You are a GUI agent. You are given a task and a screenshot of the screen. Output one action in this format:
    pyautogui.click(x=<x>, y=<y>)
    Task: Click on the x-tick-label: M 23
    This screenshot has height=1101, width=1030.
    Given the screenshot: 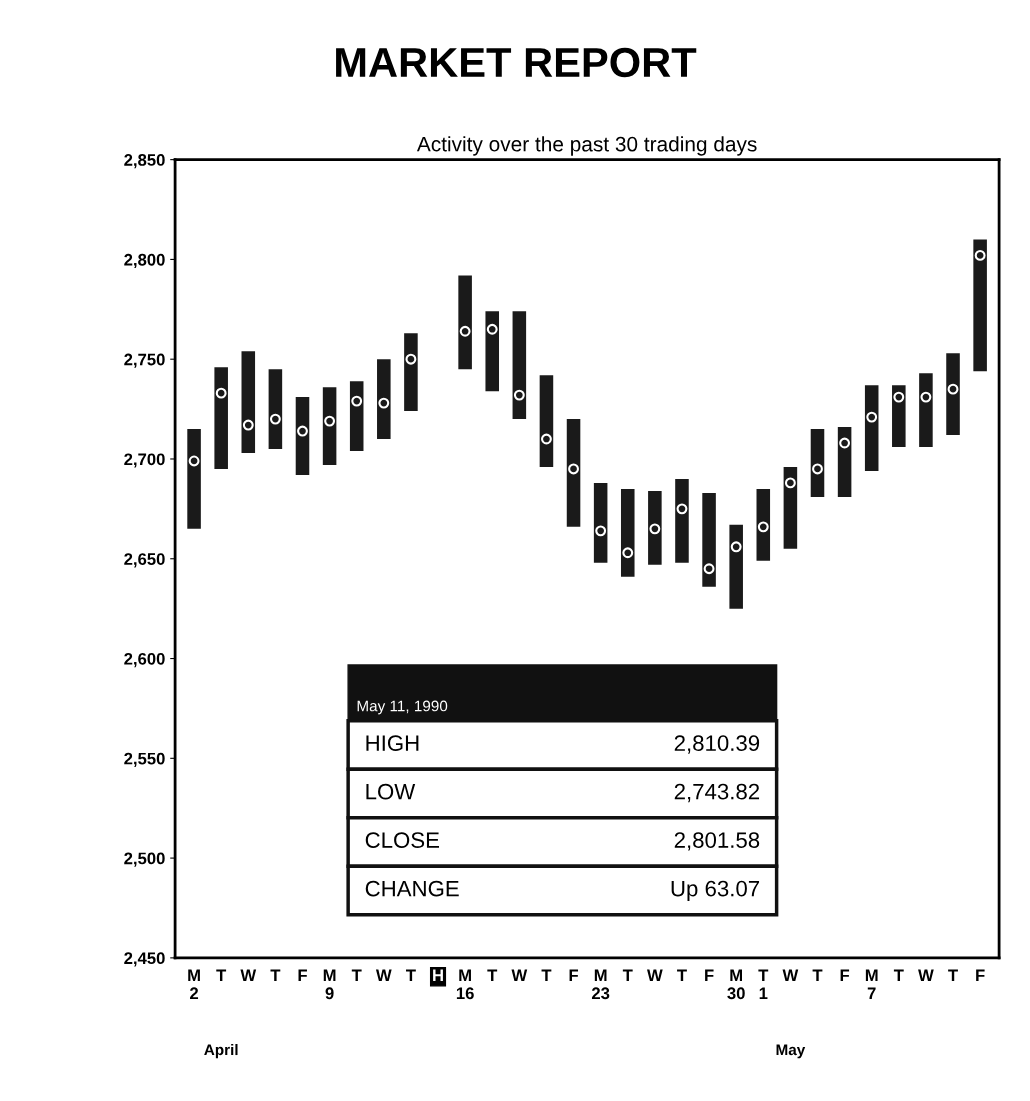 What is the action you would take?
    pyautogui.click(x=600, y=984)
    